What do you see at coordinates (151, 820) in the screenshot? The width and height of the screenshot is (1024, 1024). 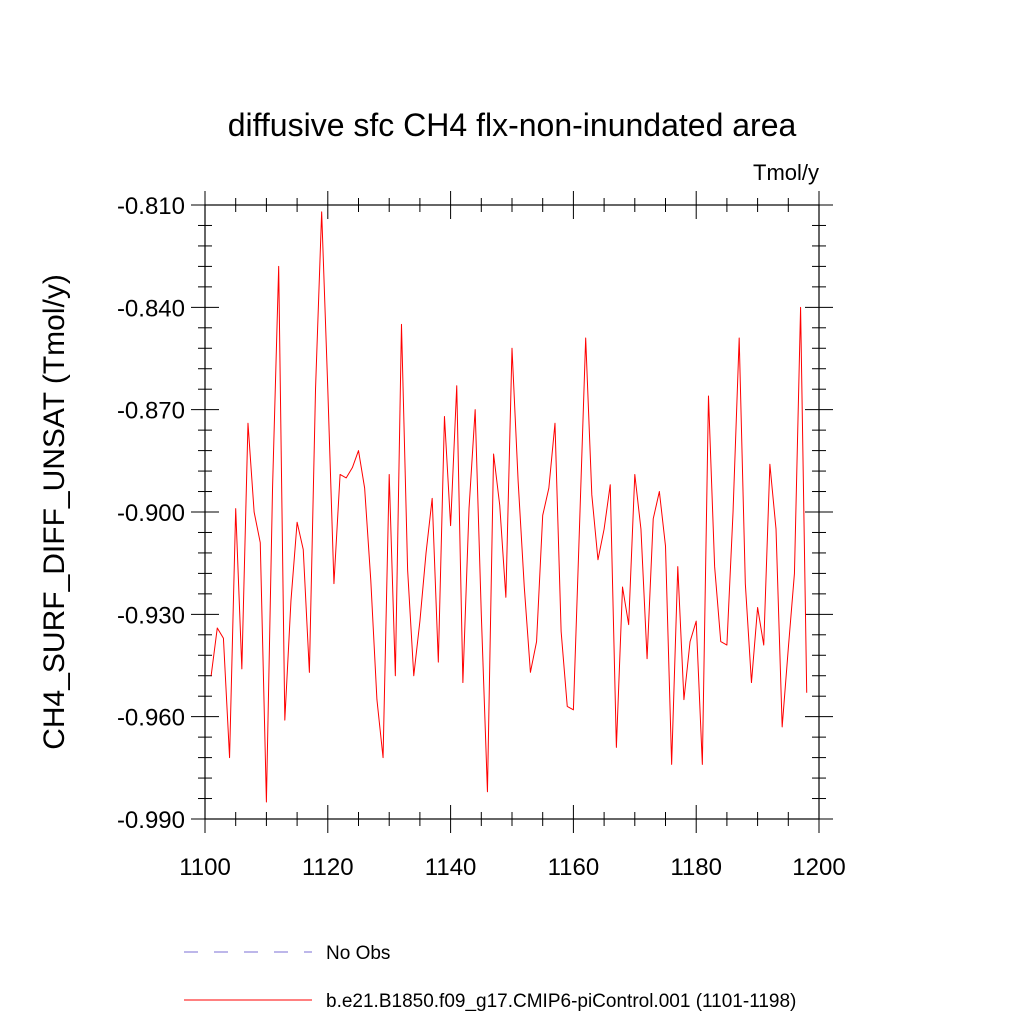 I see `y-tick-label: -0.990` at bounding box center [151, 820].